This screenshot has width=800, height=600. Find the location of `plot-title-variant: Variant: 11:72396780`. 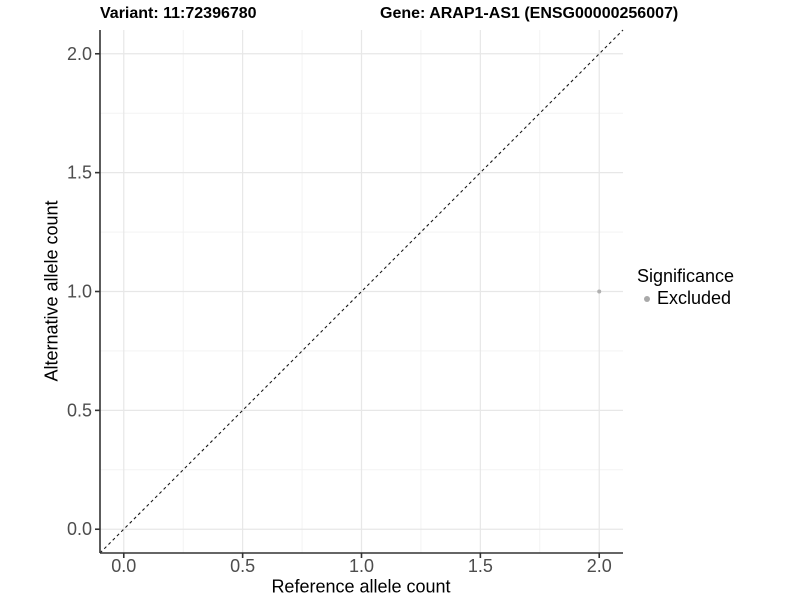

plot-title-variant: Variant: 11:72396780 is located at coordinates (178, 13).